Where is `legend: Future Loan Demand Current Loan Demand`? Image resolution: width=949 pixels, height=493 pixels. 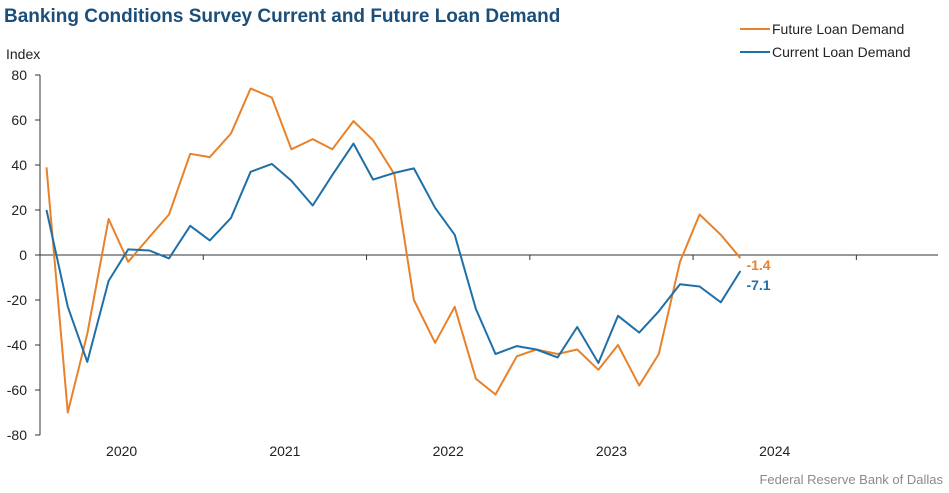 legend: Future Loan Demand Current Loan Demand is located at coordinates (825, 40).